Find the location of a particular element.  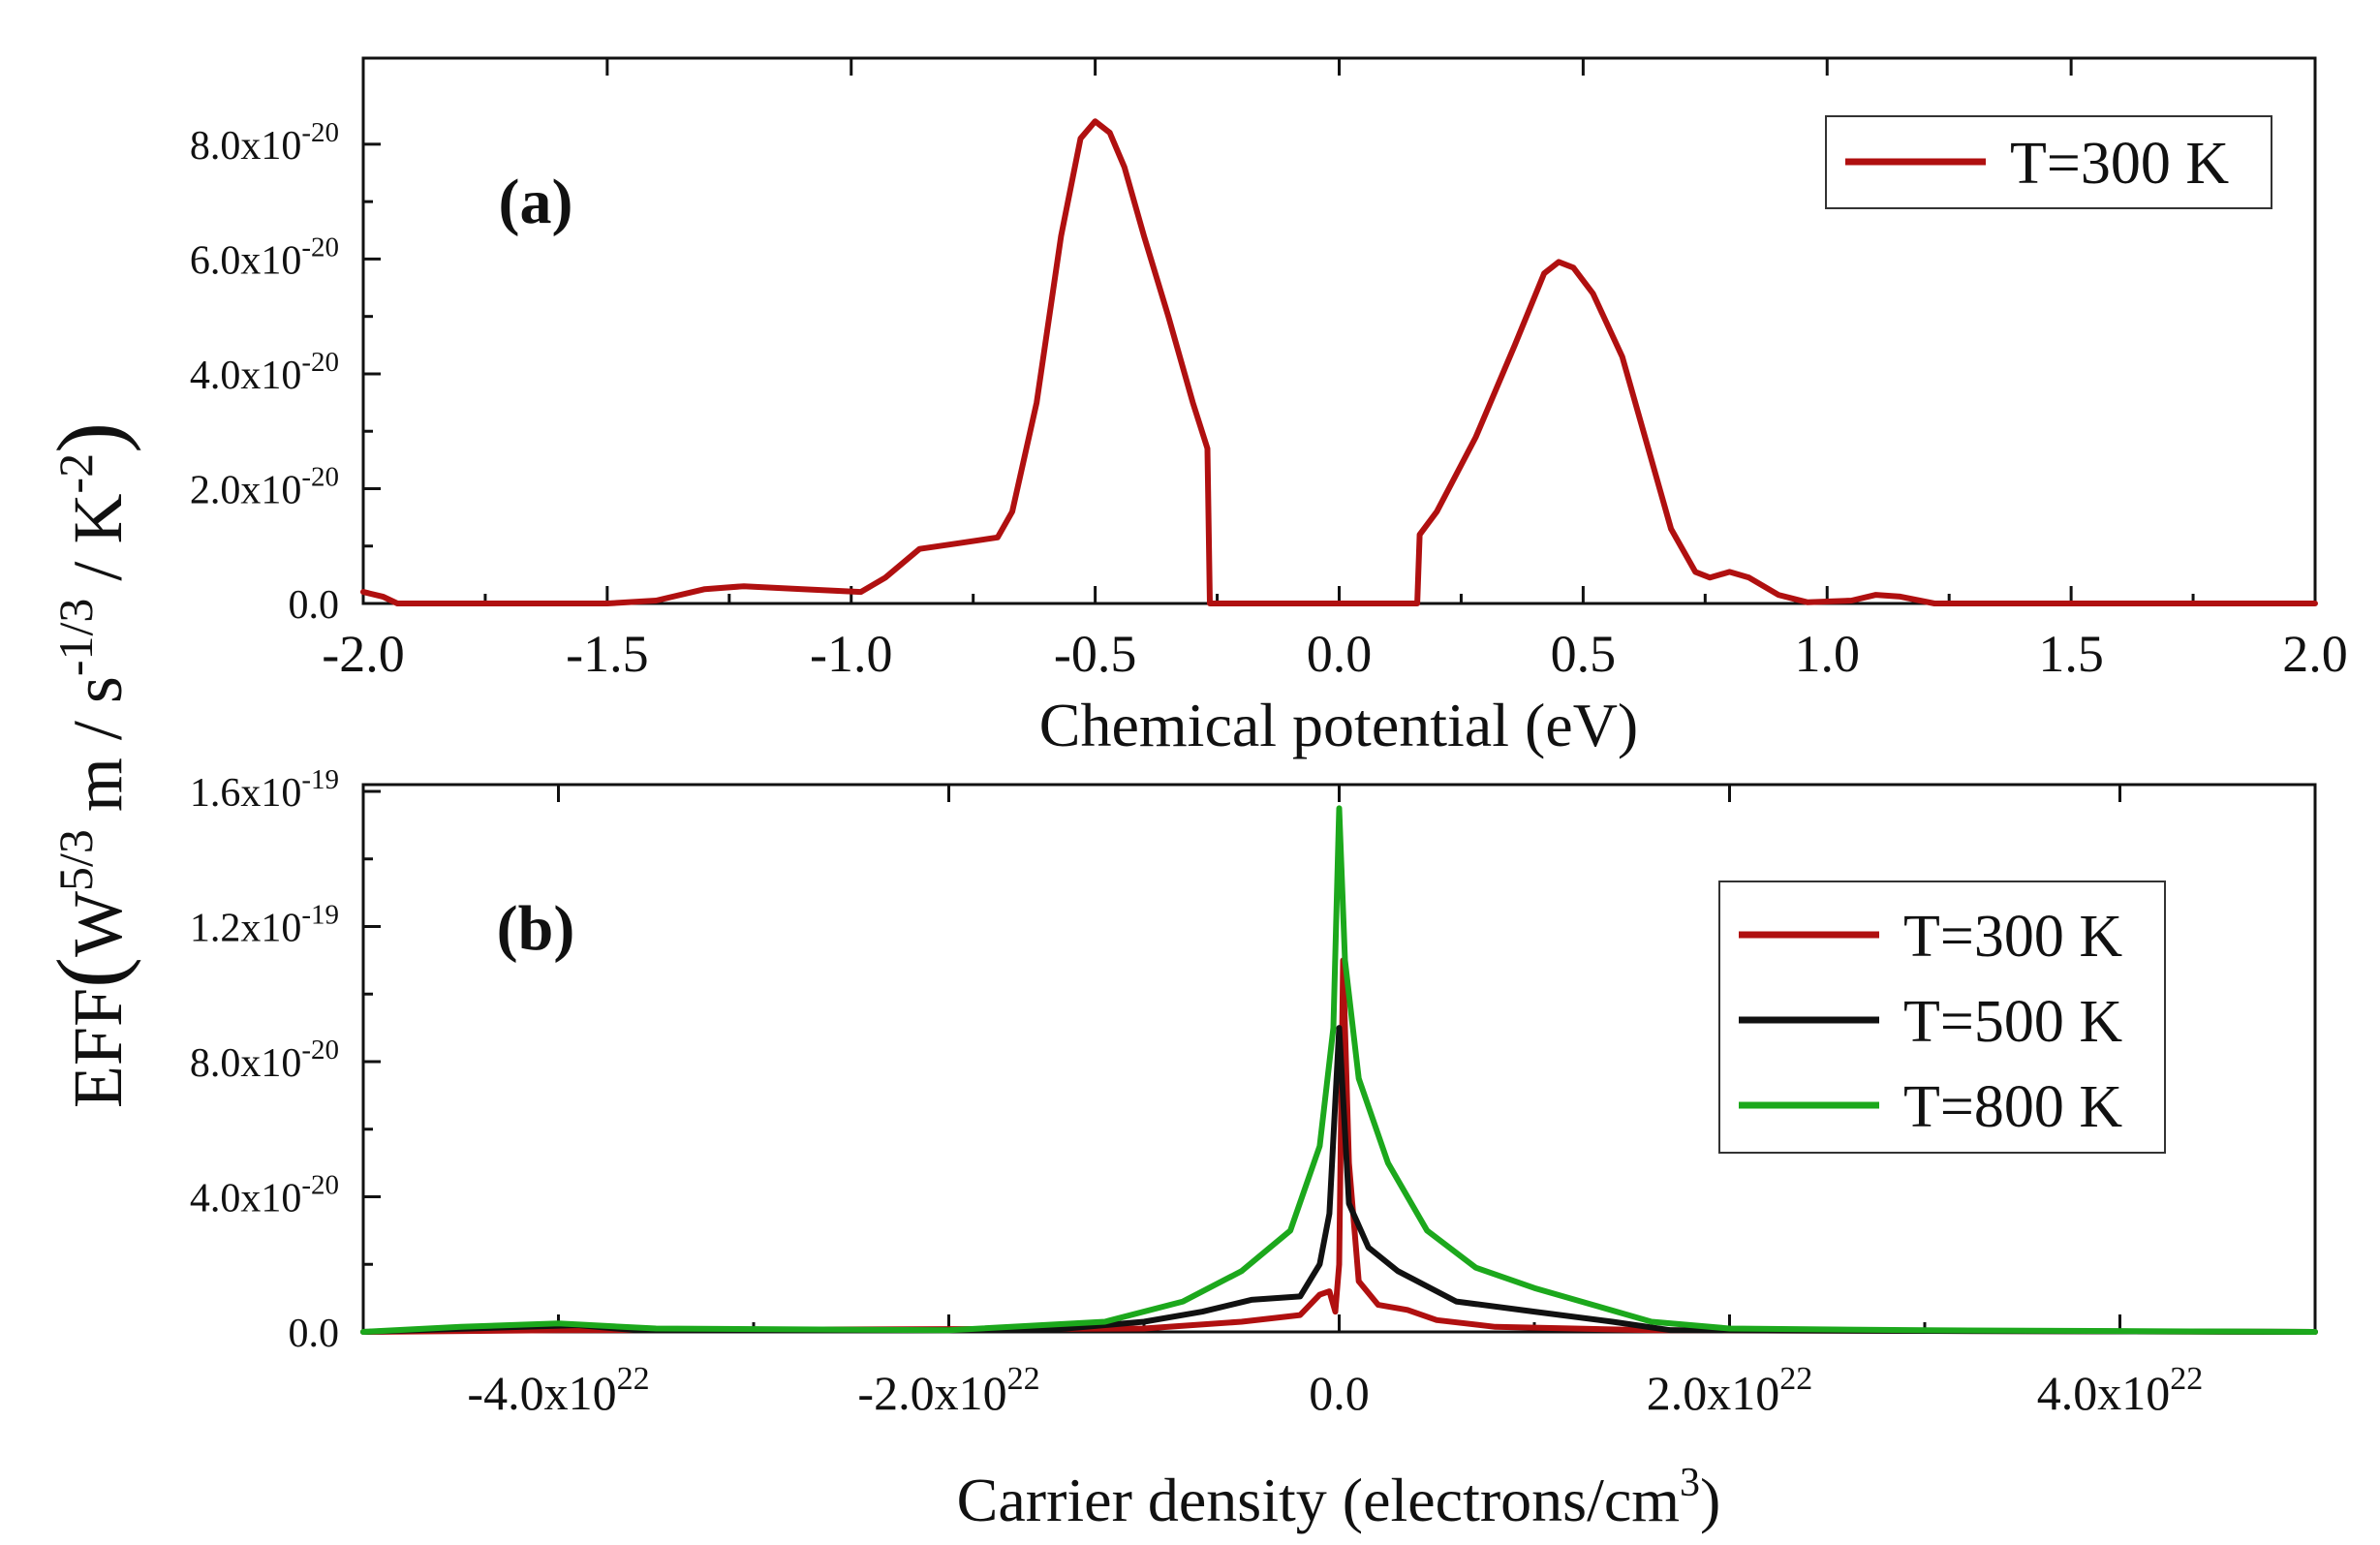

y-tick-label-mantissa: 1.2x10 is located at coordinates (246, 928).